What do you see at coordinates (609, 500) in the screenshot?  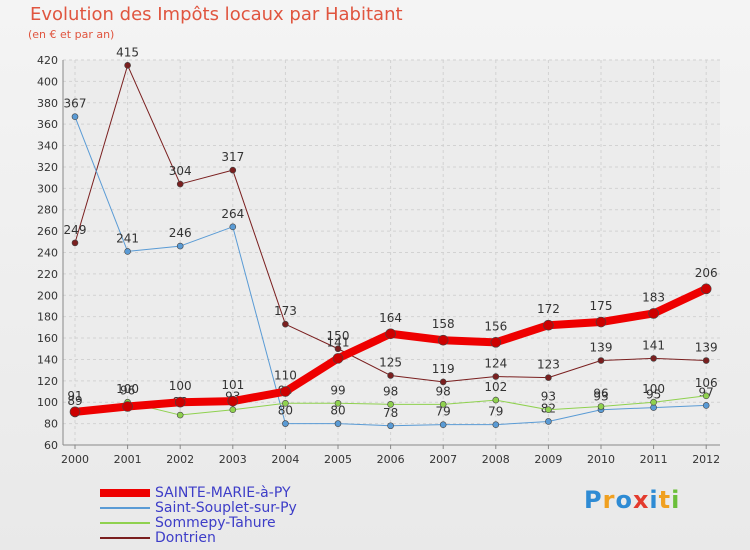 I see `logo-letter: r` at bounding box center [609, 500].